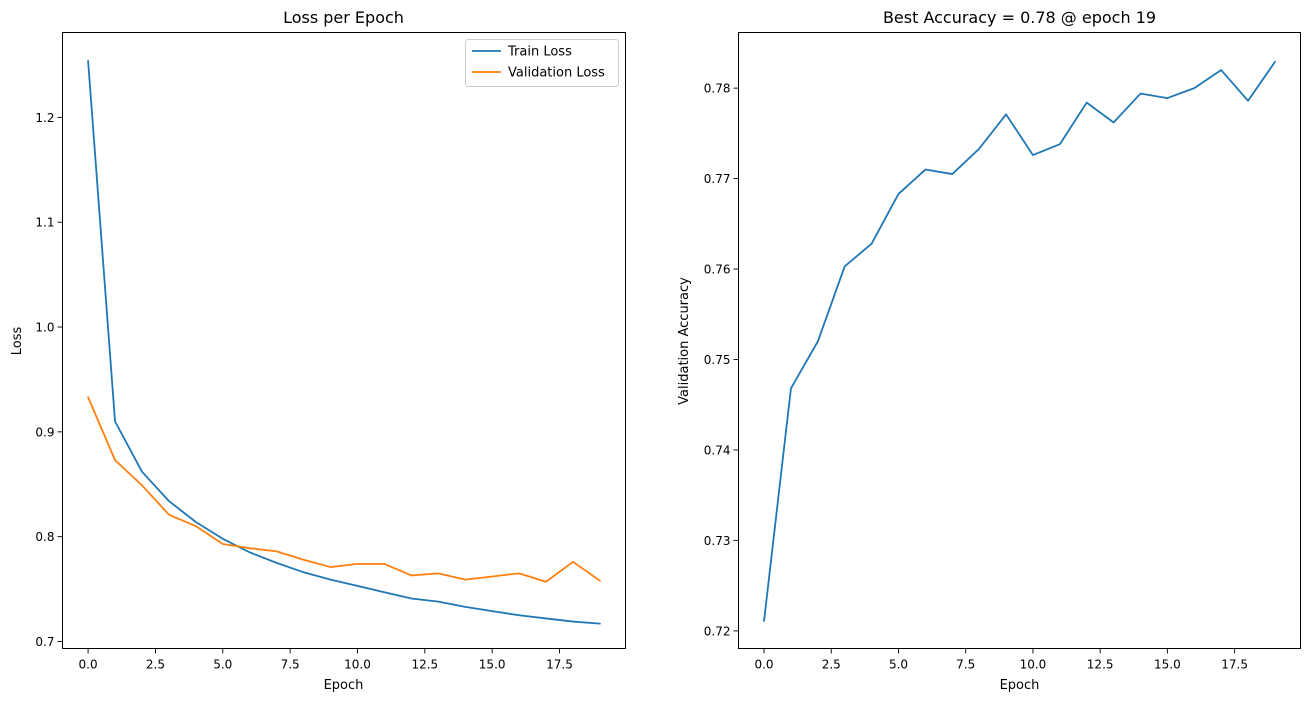  Describe the element at coordinates (965, 665) in the screenshot. I see `accuracy-x-tick-label: 7.5` at that location.